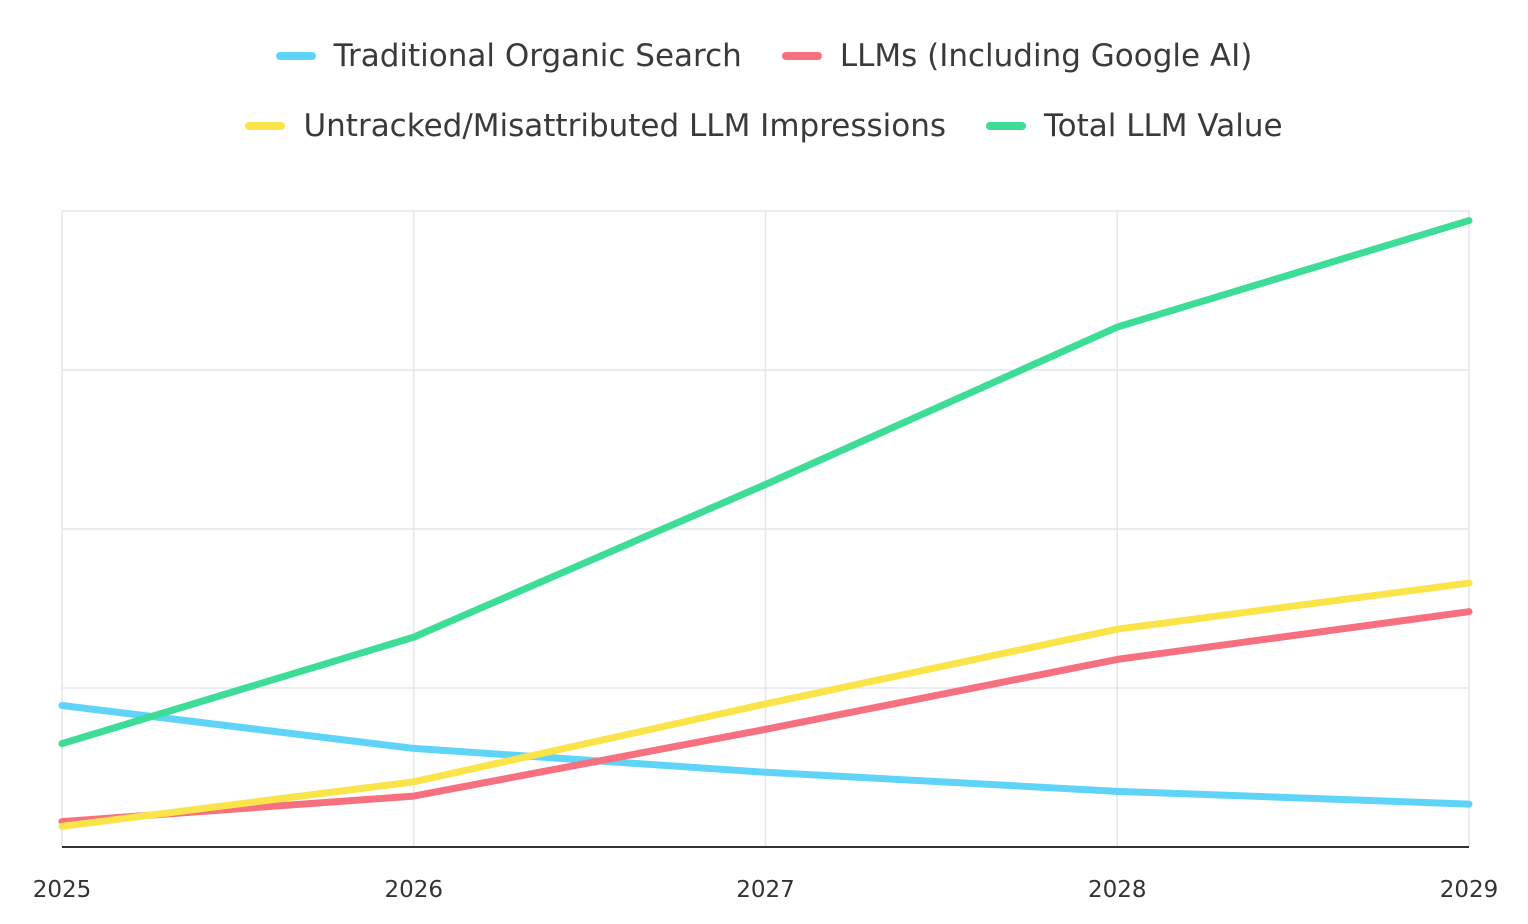 This screenshot has height=924, width=1528. I want to click on legend-item: Untracked/Misattributed LLM Impressions, so click(595, 126).